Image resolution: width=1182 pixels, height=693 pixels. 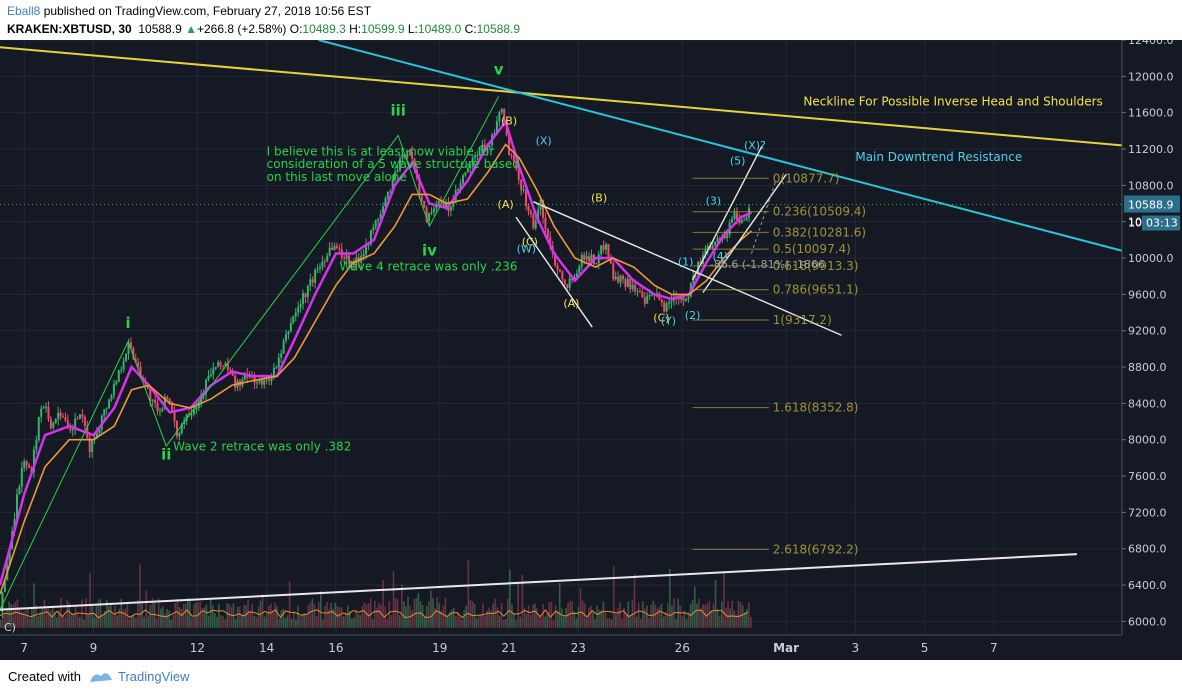 I want to click on tradingview-brand: TradingView, so click(x=154, y=676).